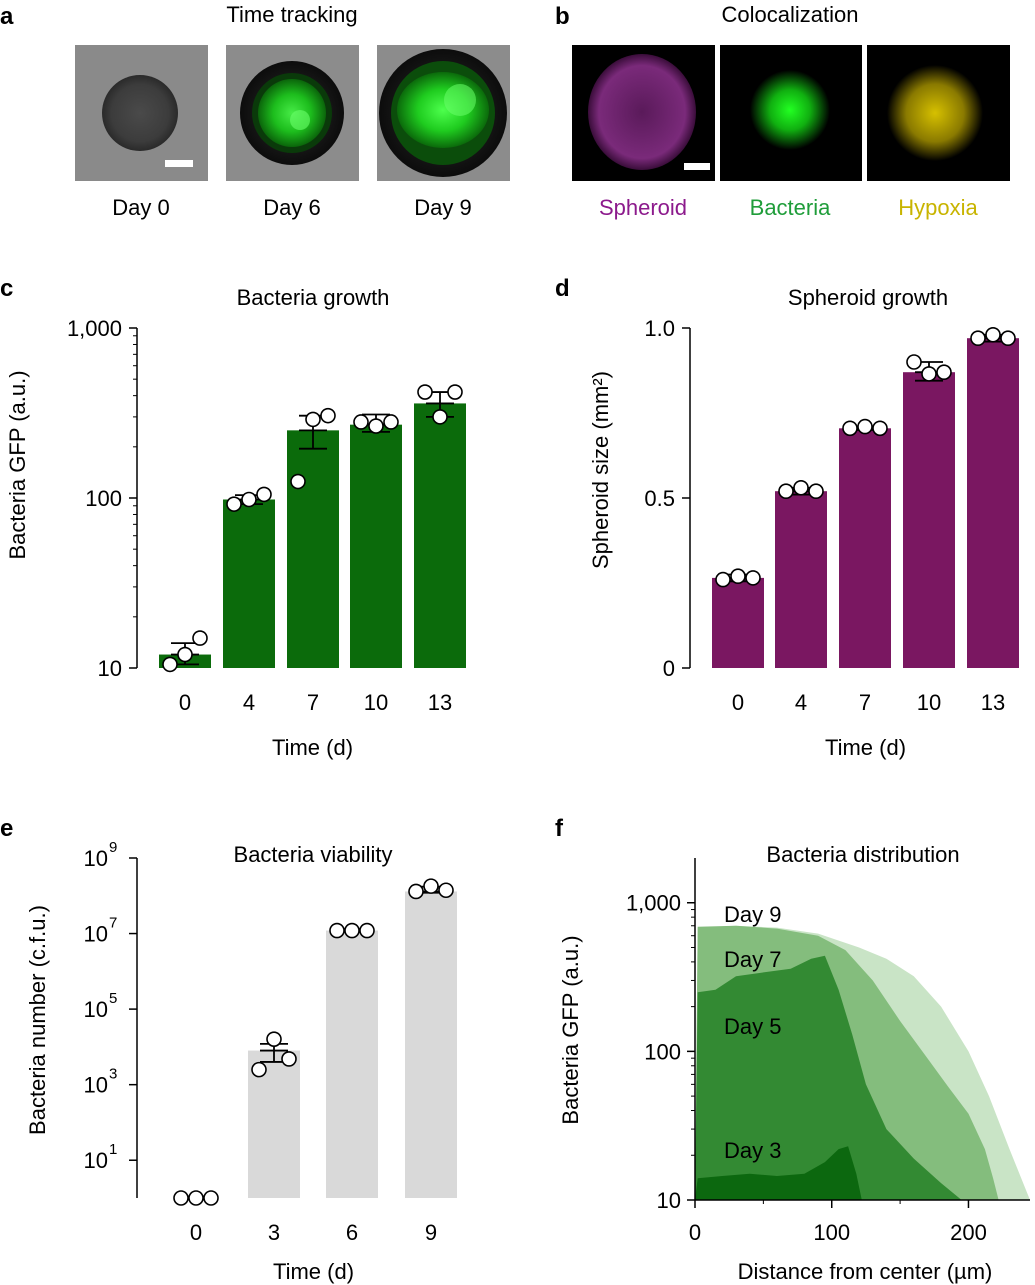  I want to click on label-day-6: Day 6, so click(291, 207).